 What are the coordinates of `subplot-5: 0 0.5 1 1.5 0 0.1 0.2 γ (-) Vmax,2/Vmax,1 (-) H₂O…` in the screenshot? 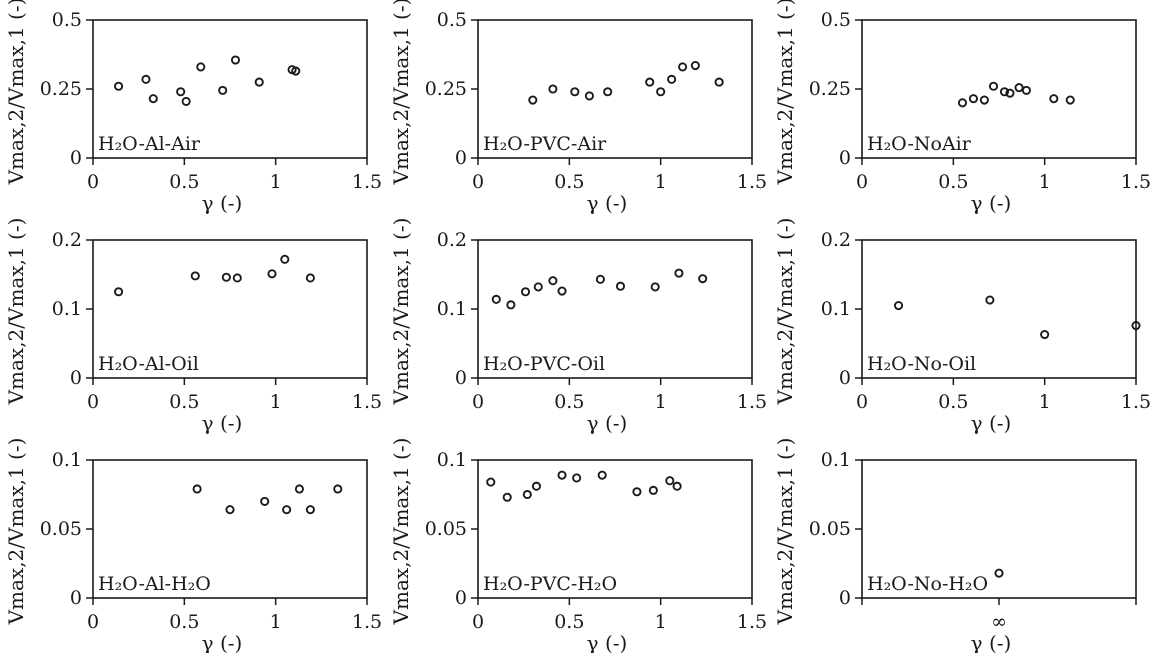 It's located at (578, 326).